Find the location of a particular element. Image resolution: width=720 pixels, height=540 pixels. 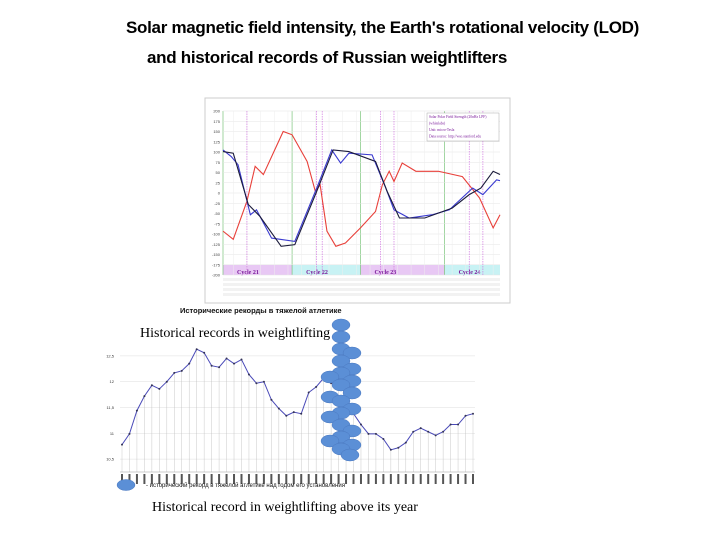

caption-records: Historical records in weightlifting is located at coordinates (235, 333).